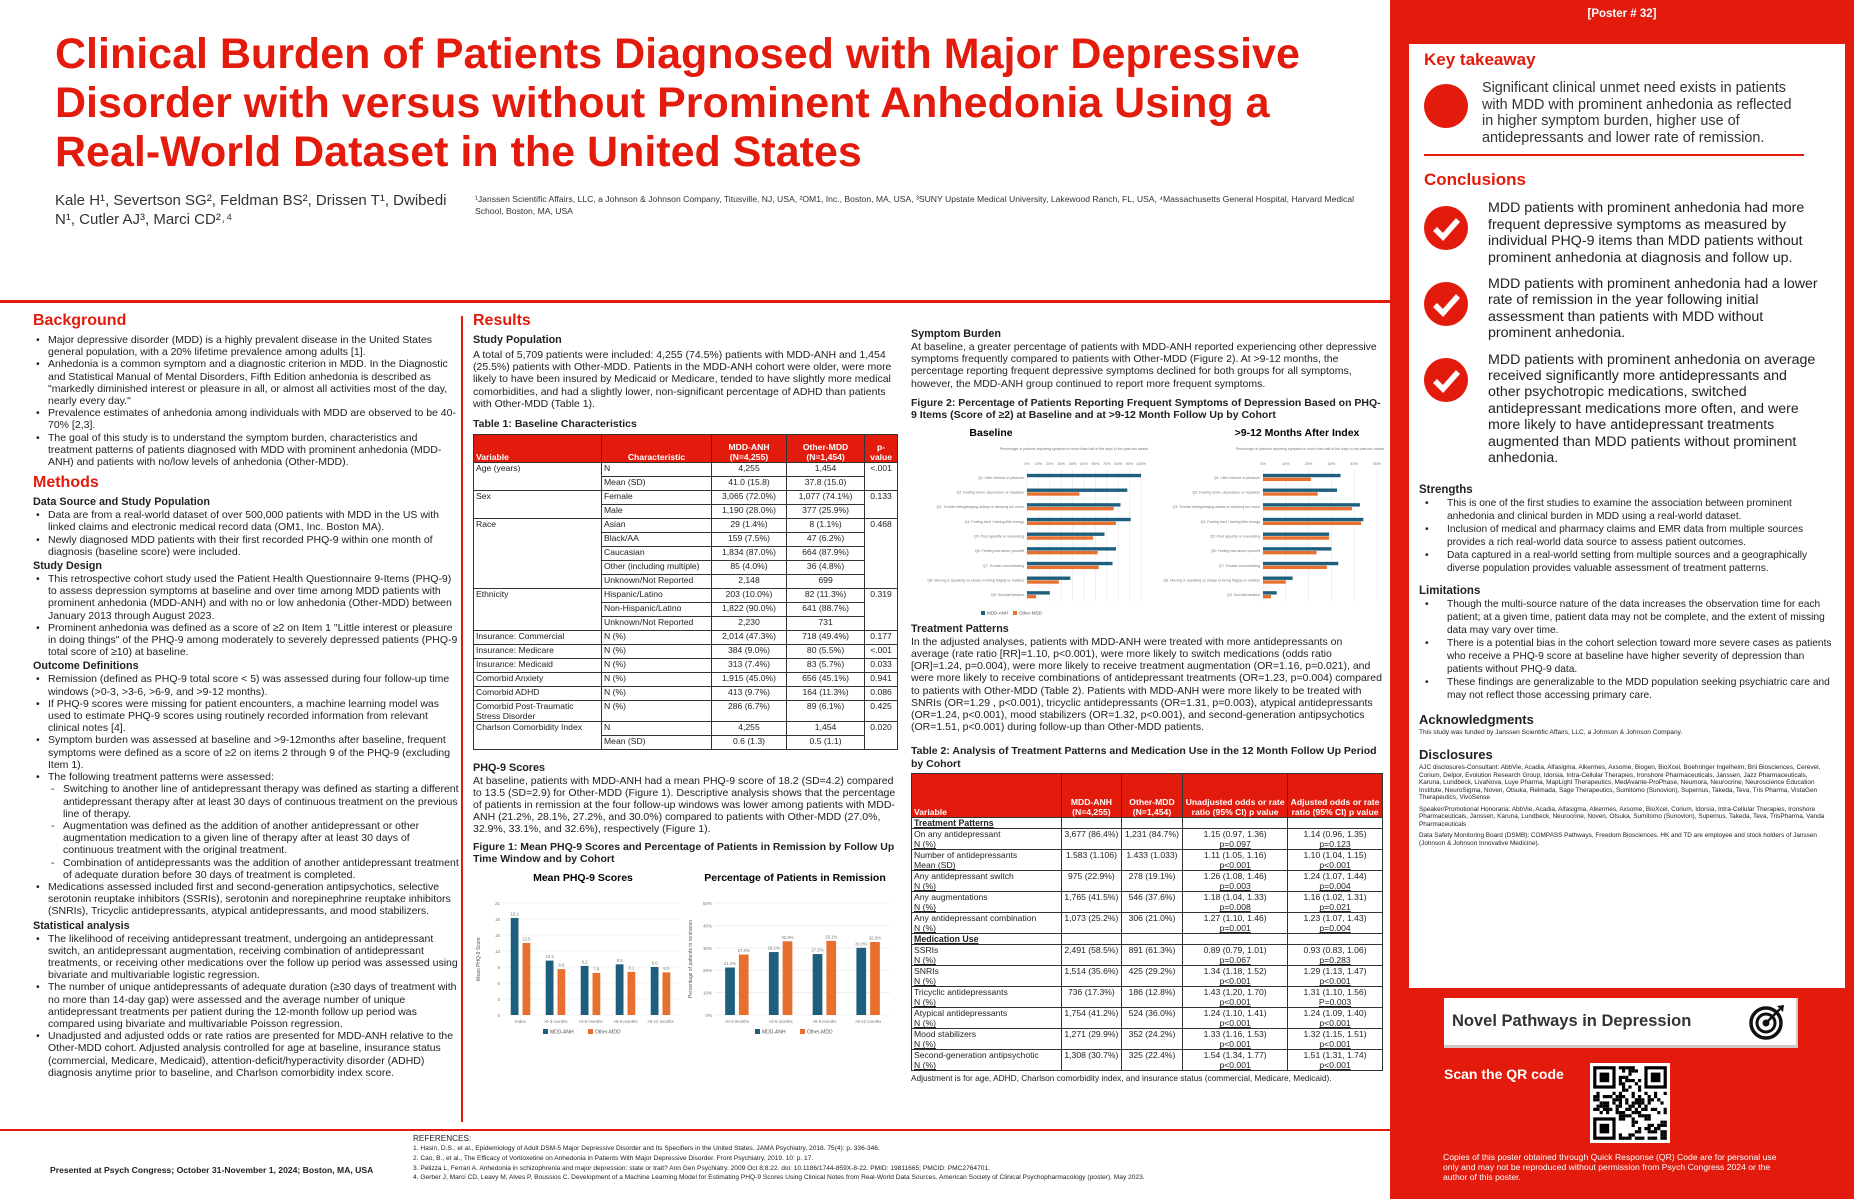 The width and height of the screenshot is (1854, 1199). Describe the element at coordinates (498, 983) in the screenshot. I see `y-tick-label: 6` at that location.